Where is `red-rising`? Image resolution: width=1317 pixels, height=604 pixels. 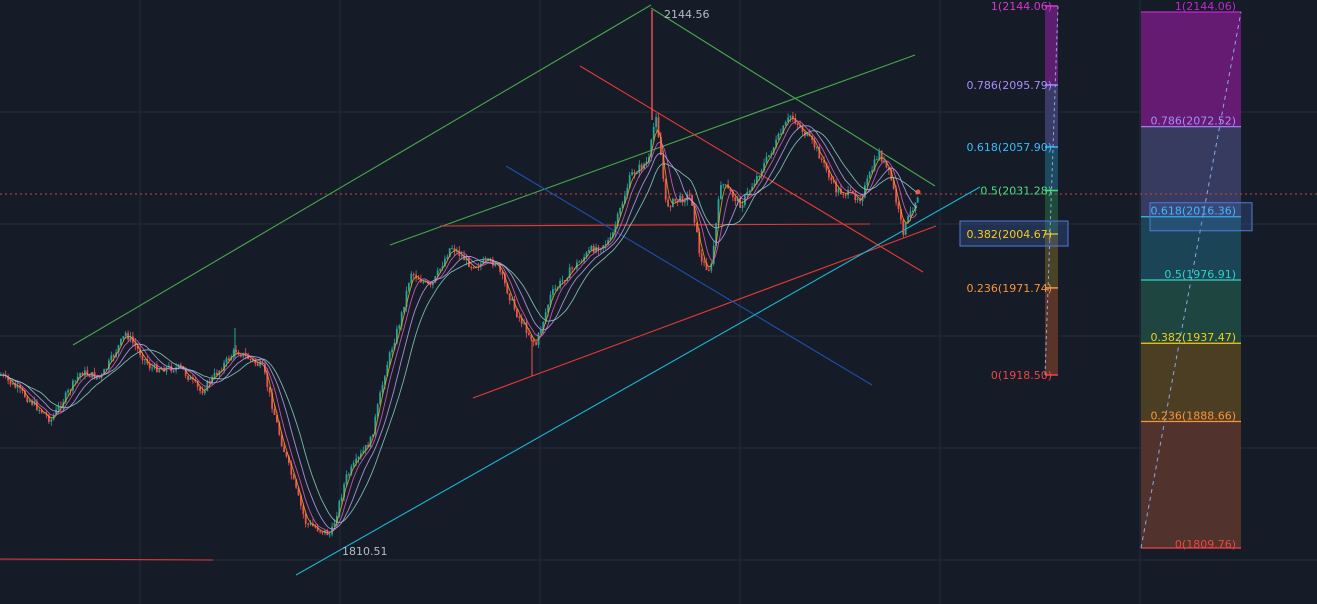
red-rising is located at coordinates (704, 312).